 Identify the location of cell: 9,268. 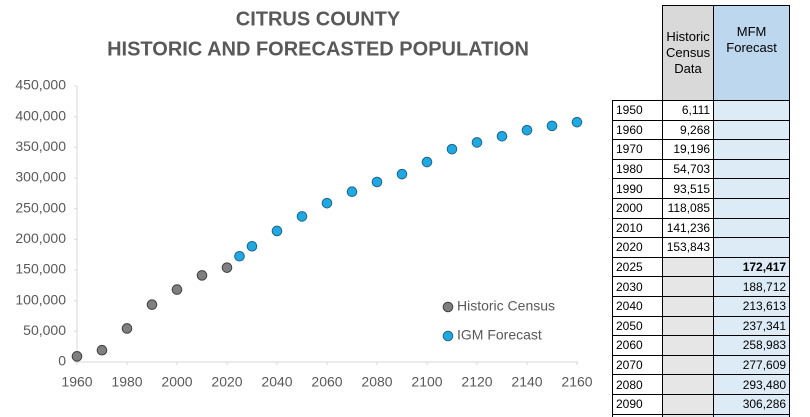
(688, 130).